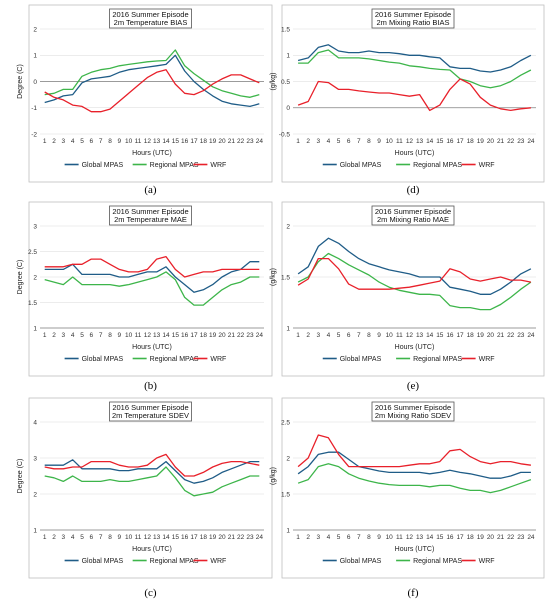 The height and width of the screenshot is (603, 550). Describe the element at coordinates (285, 134) in the screenshot. I see `y-tick-label: -0.5` at that location.